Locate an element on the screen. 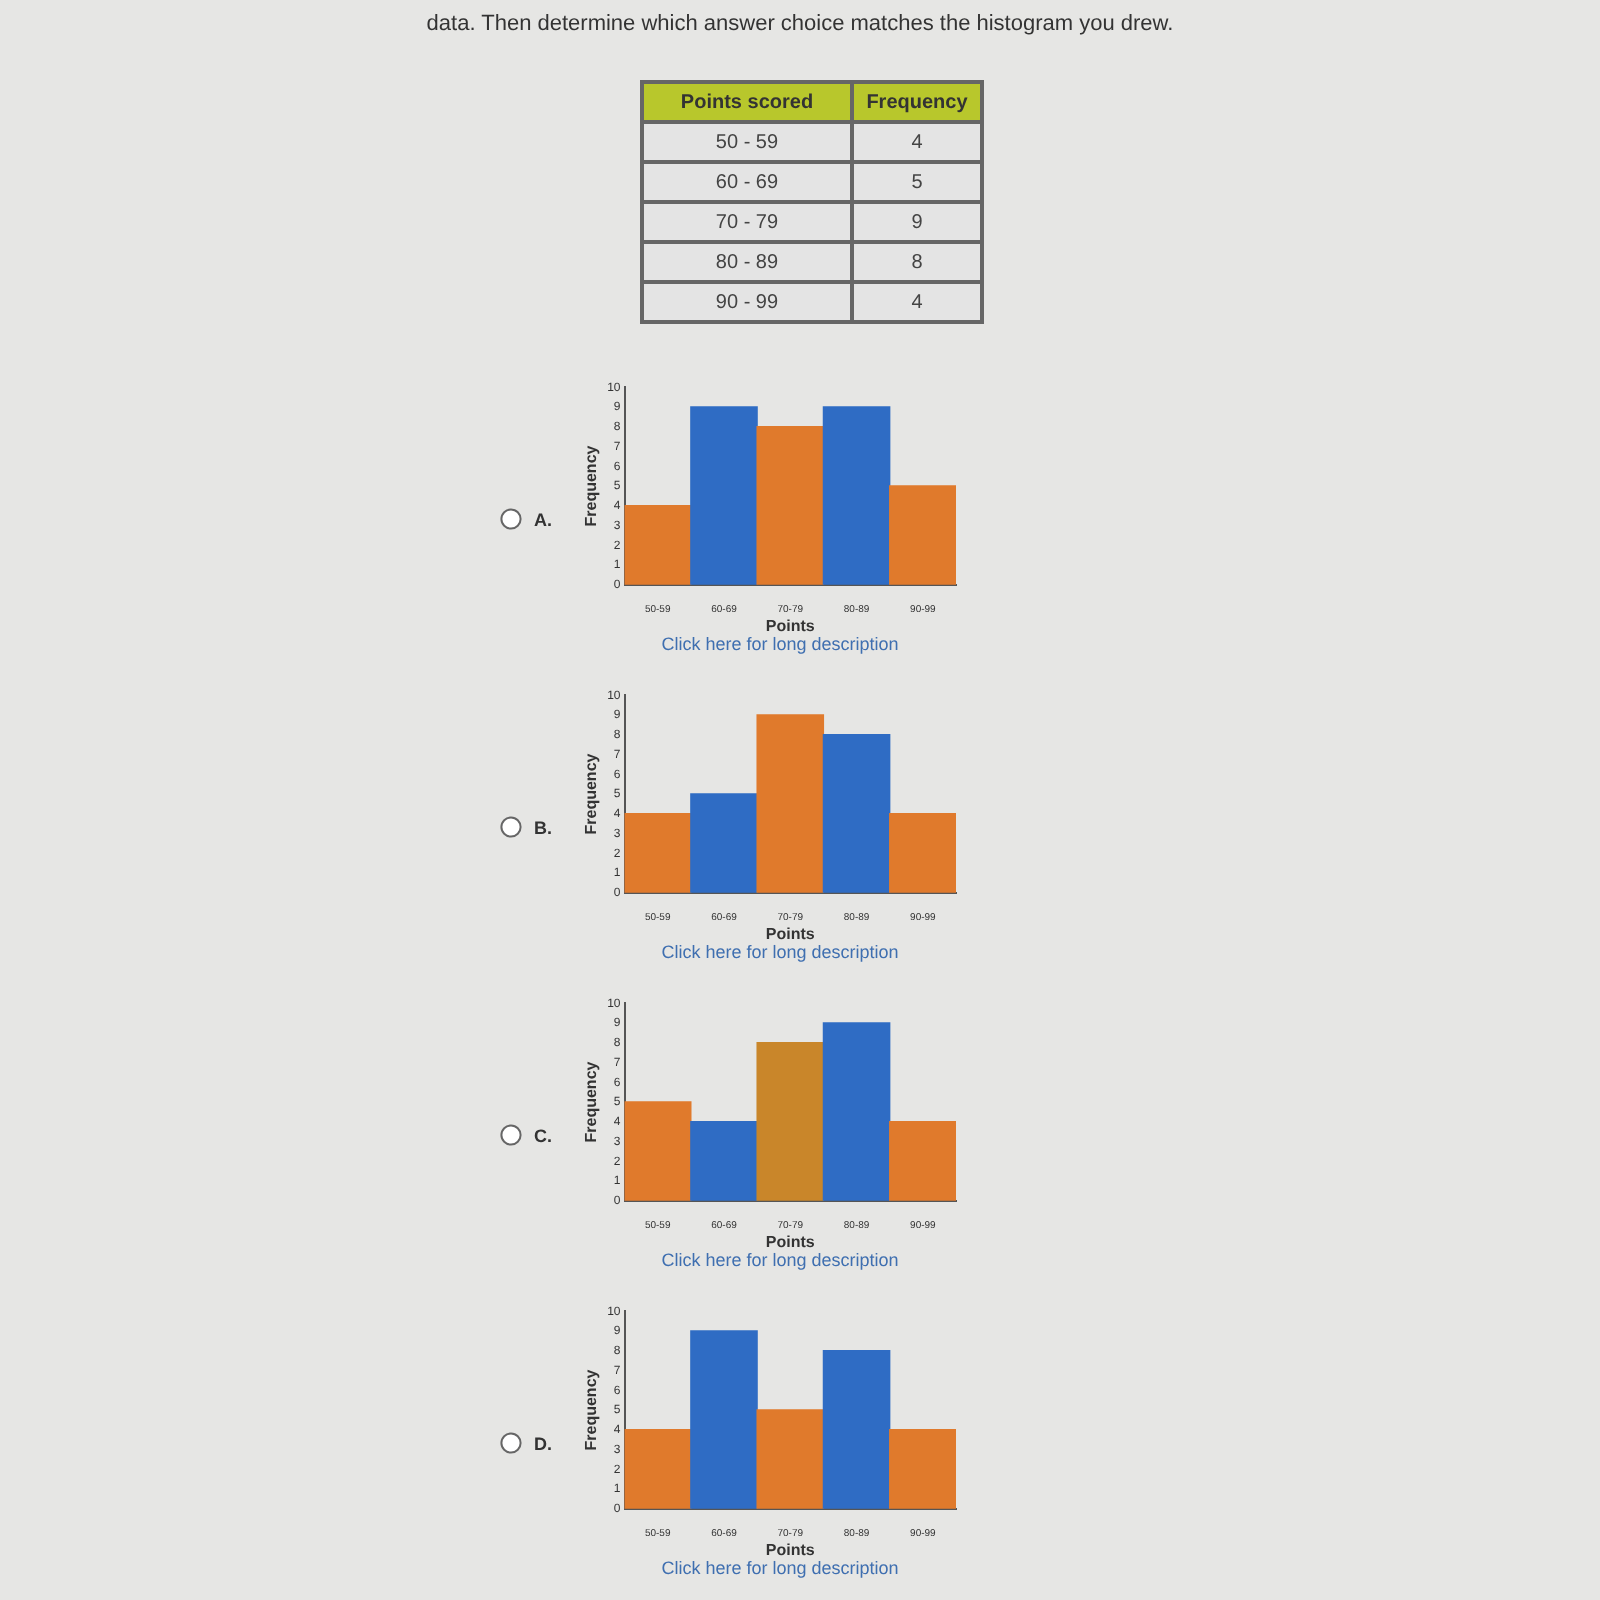 This screenshot has height=1600, width=1600. data-label: 5 is located at coordinates (917, 182).